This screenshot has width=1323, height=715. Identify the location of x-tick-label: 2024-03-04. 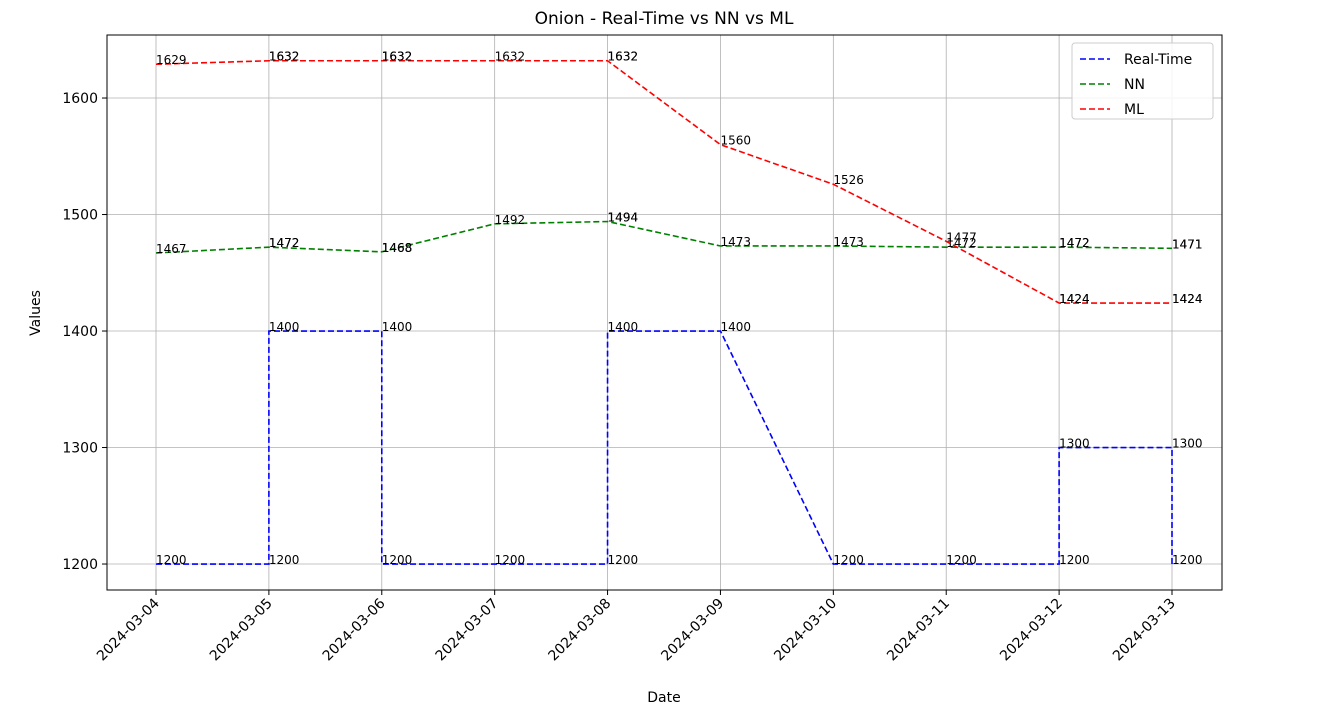
(128, 629).